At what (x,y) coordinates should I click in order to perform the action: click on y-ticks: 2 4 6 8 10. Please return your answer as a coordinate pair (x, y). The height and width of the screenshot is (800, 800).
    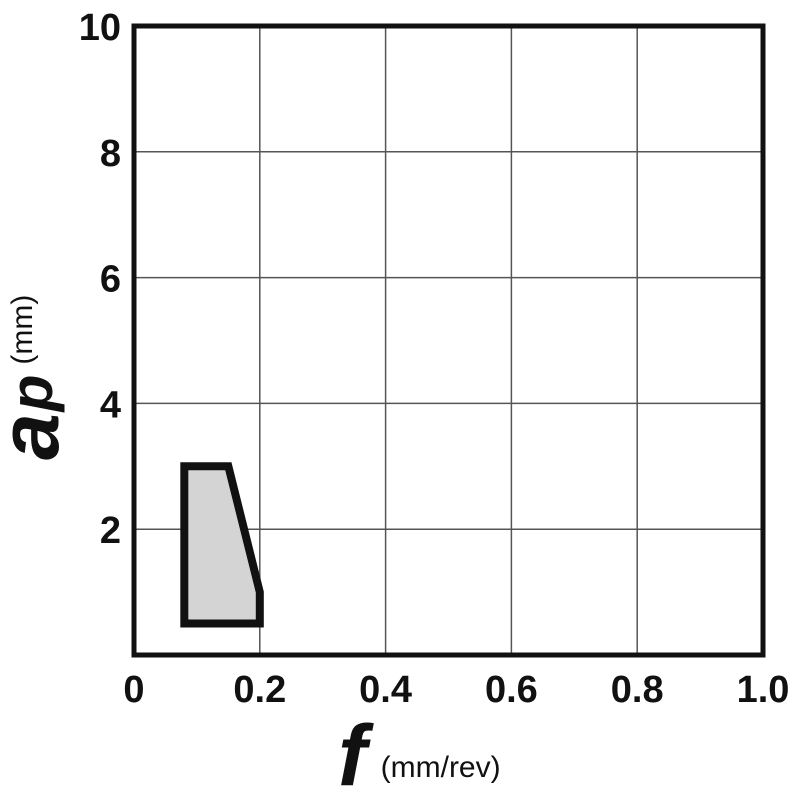
    Looking at the image, I should click on (100, 279).